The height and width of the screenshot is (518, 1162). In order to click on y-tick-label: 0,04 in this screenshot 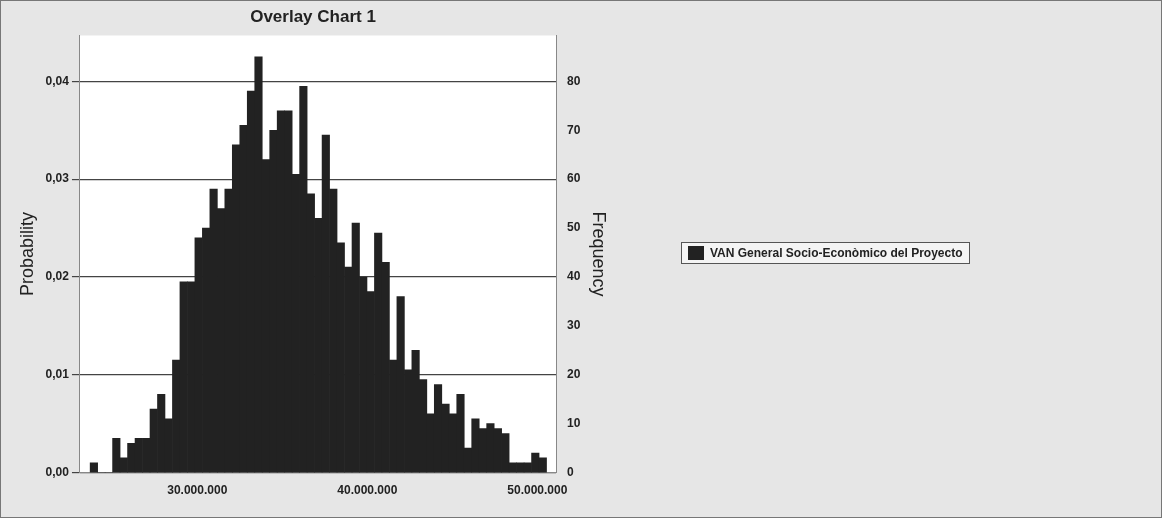, I will do `click(57, 80)`.